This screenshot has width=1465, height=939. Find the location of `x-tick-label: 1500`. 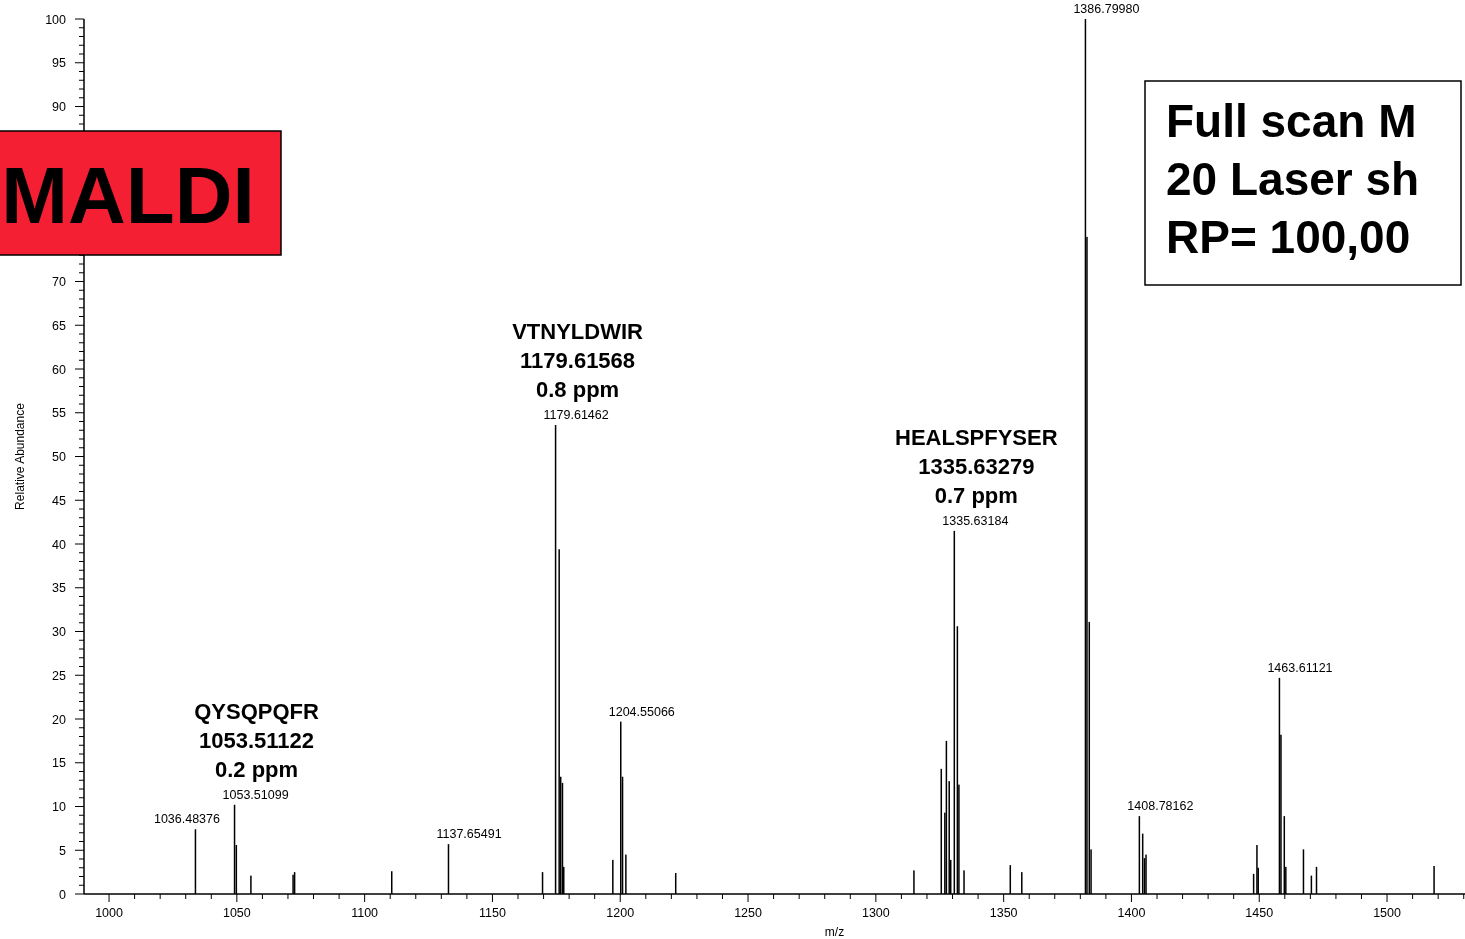

x-tick-label: 1500 is located at coordinates (1387, 913).